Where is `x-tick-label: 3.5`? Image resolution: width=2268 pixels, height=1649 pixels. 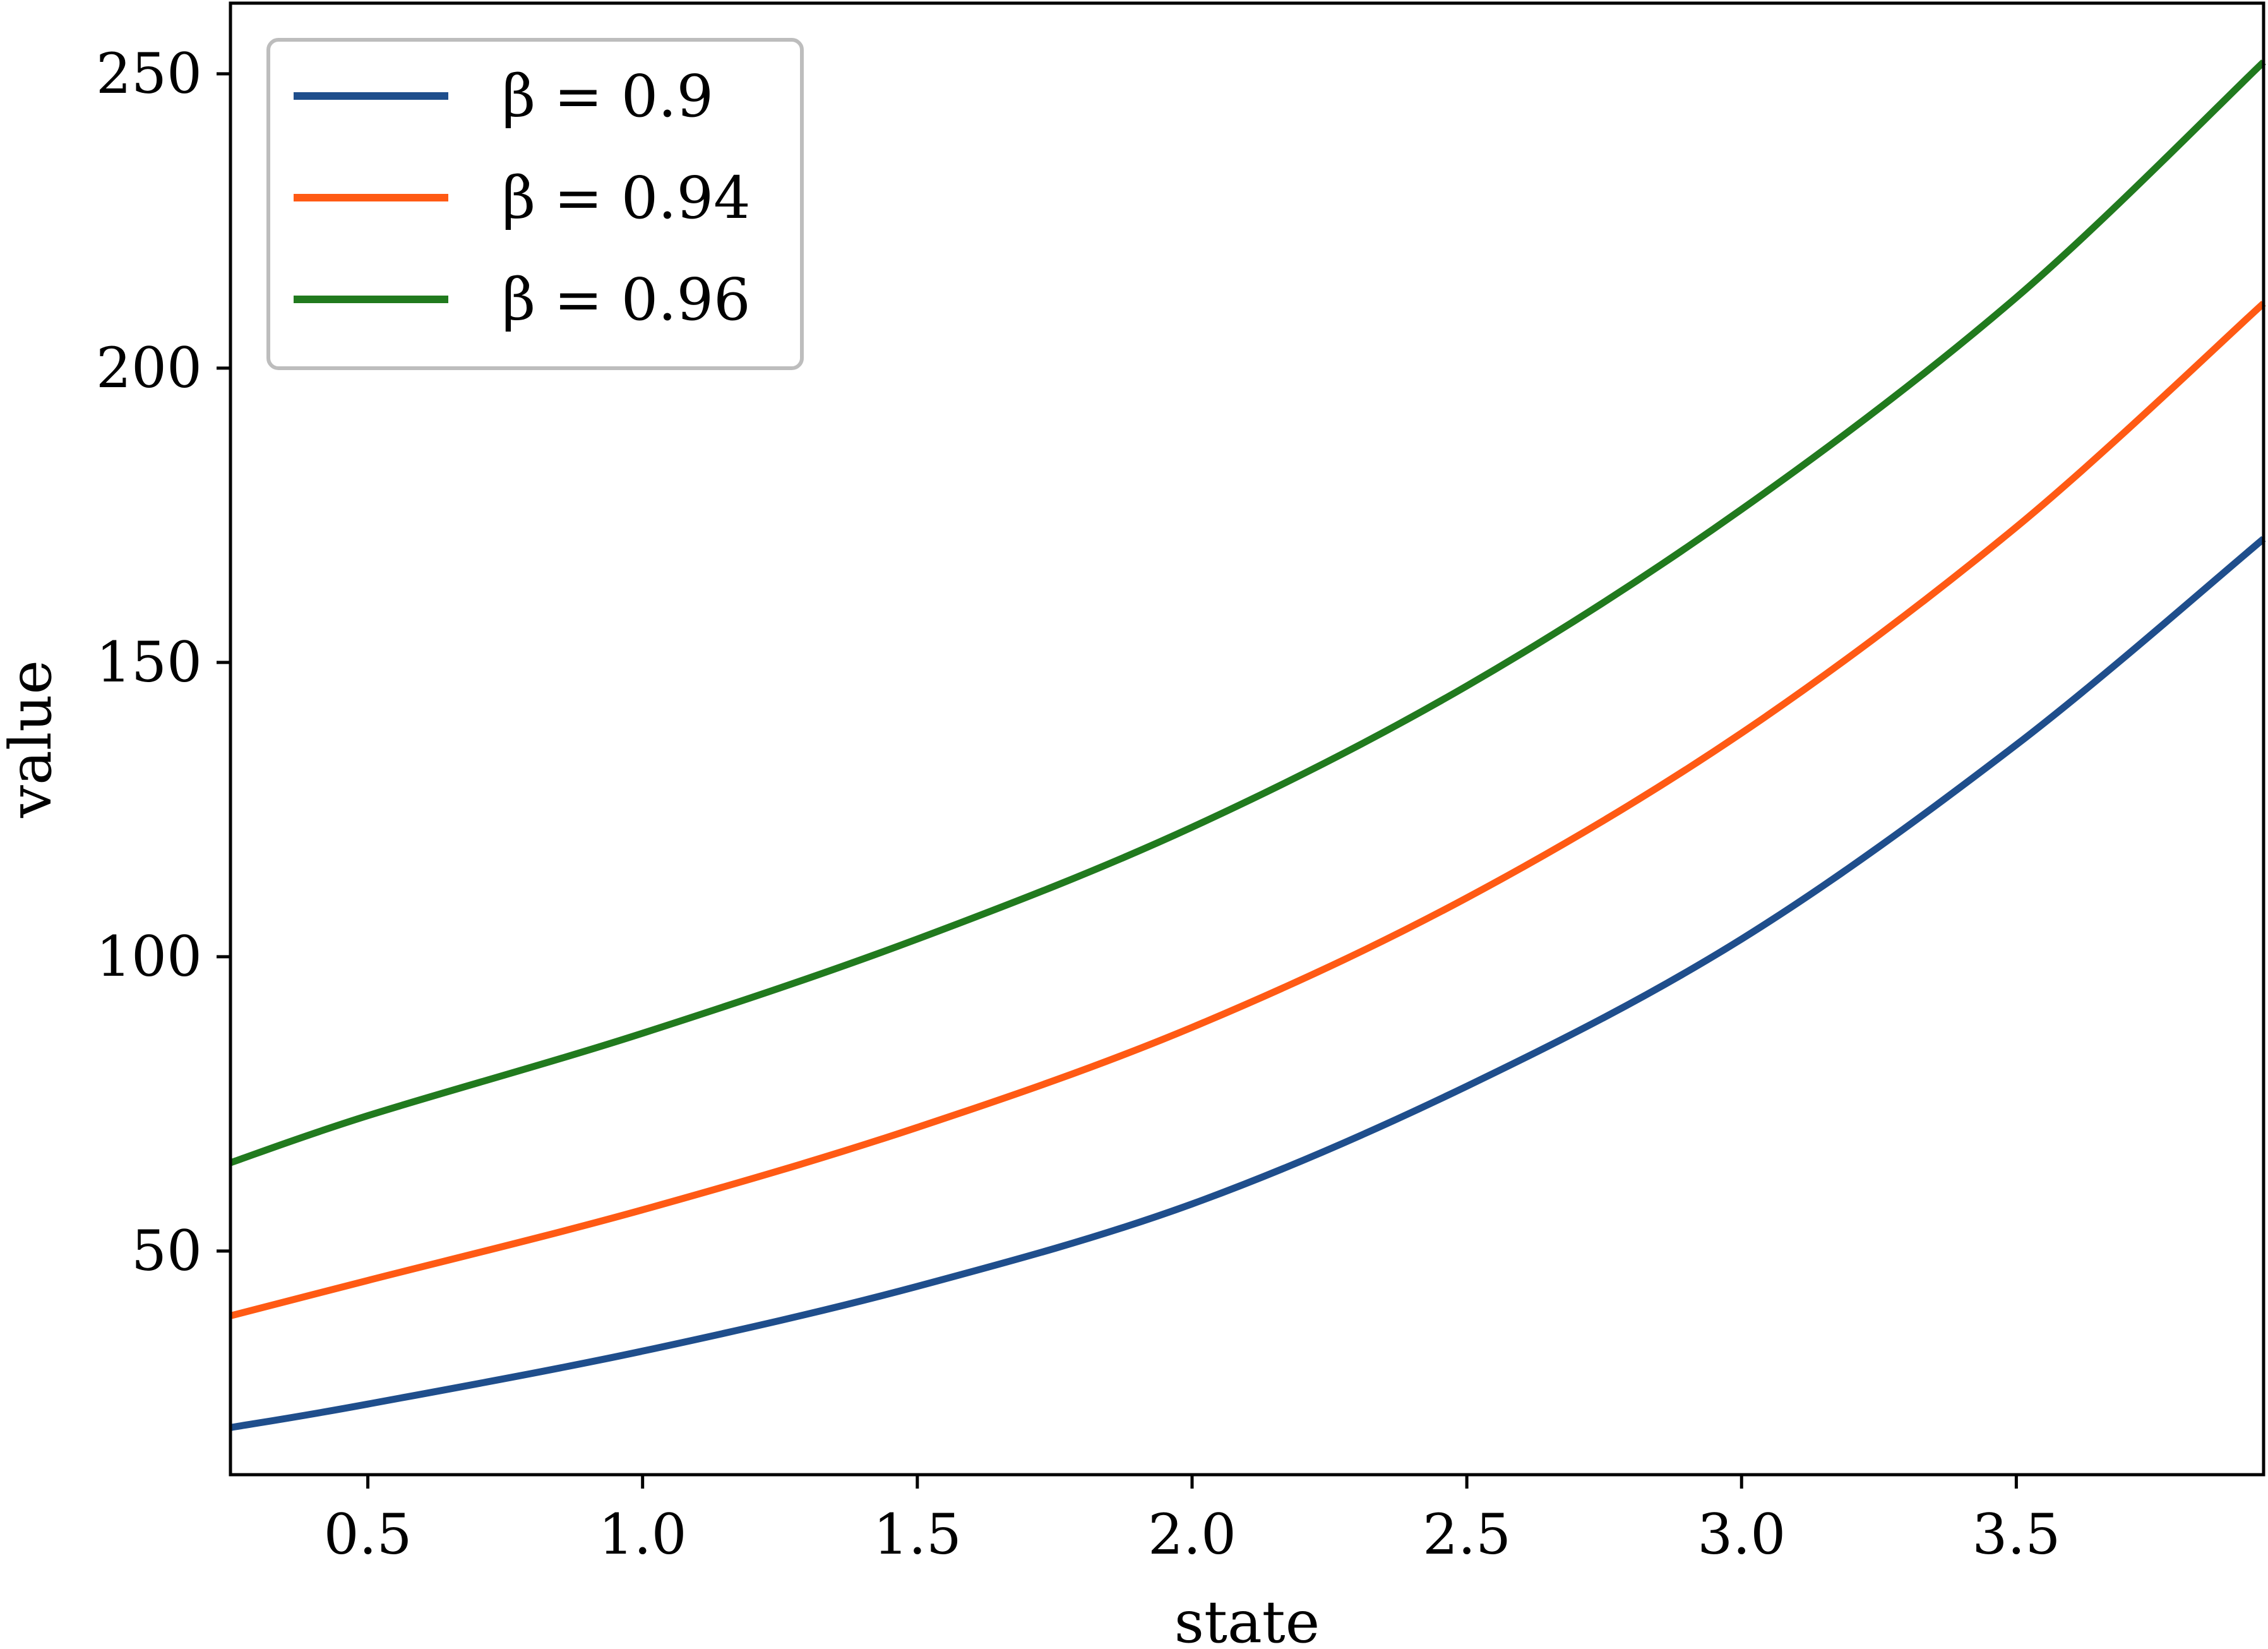
x-tick-label: 3.5 is located at coordinates (2016, 1534).